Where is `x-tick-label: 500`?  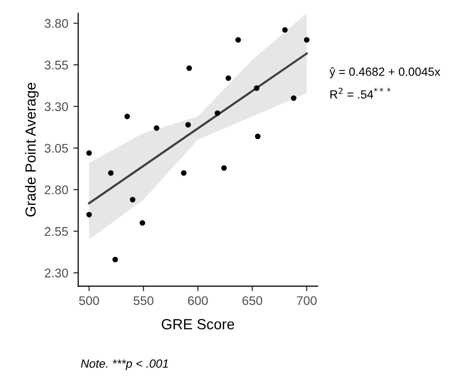 x-tick-label: 500 is located at coordinates (89, 301).